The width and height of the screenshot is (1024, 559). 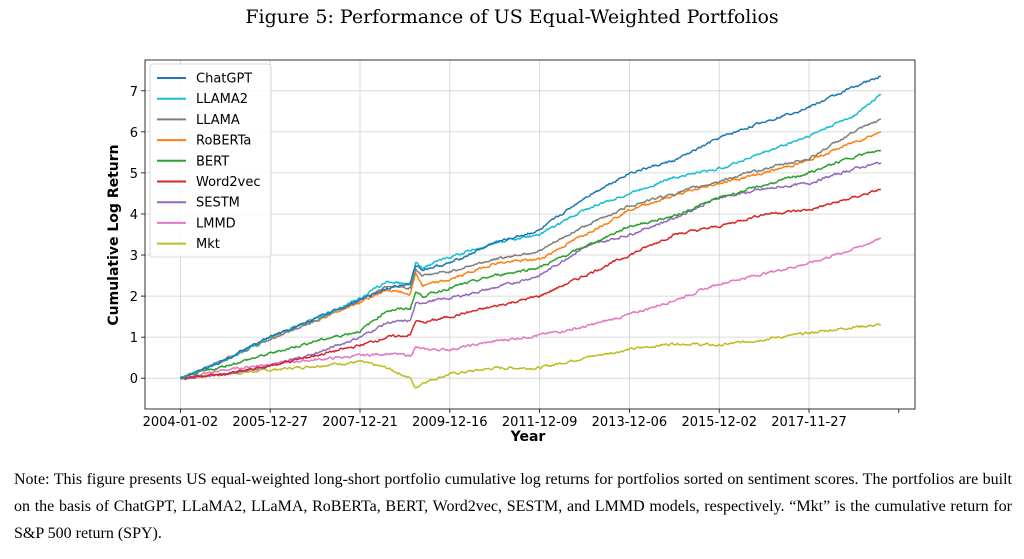 What do you see at coordinates (719, 422) in the screenshot?
I see `x-tick-label: 2015-12-02` at bounding box center [719, 422].